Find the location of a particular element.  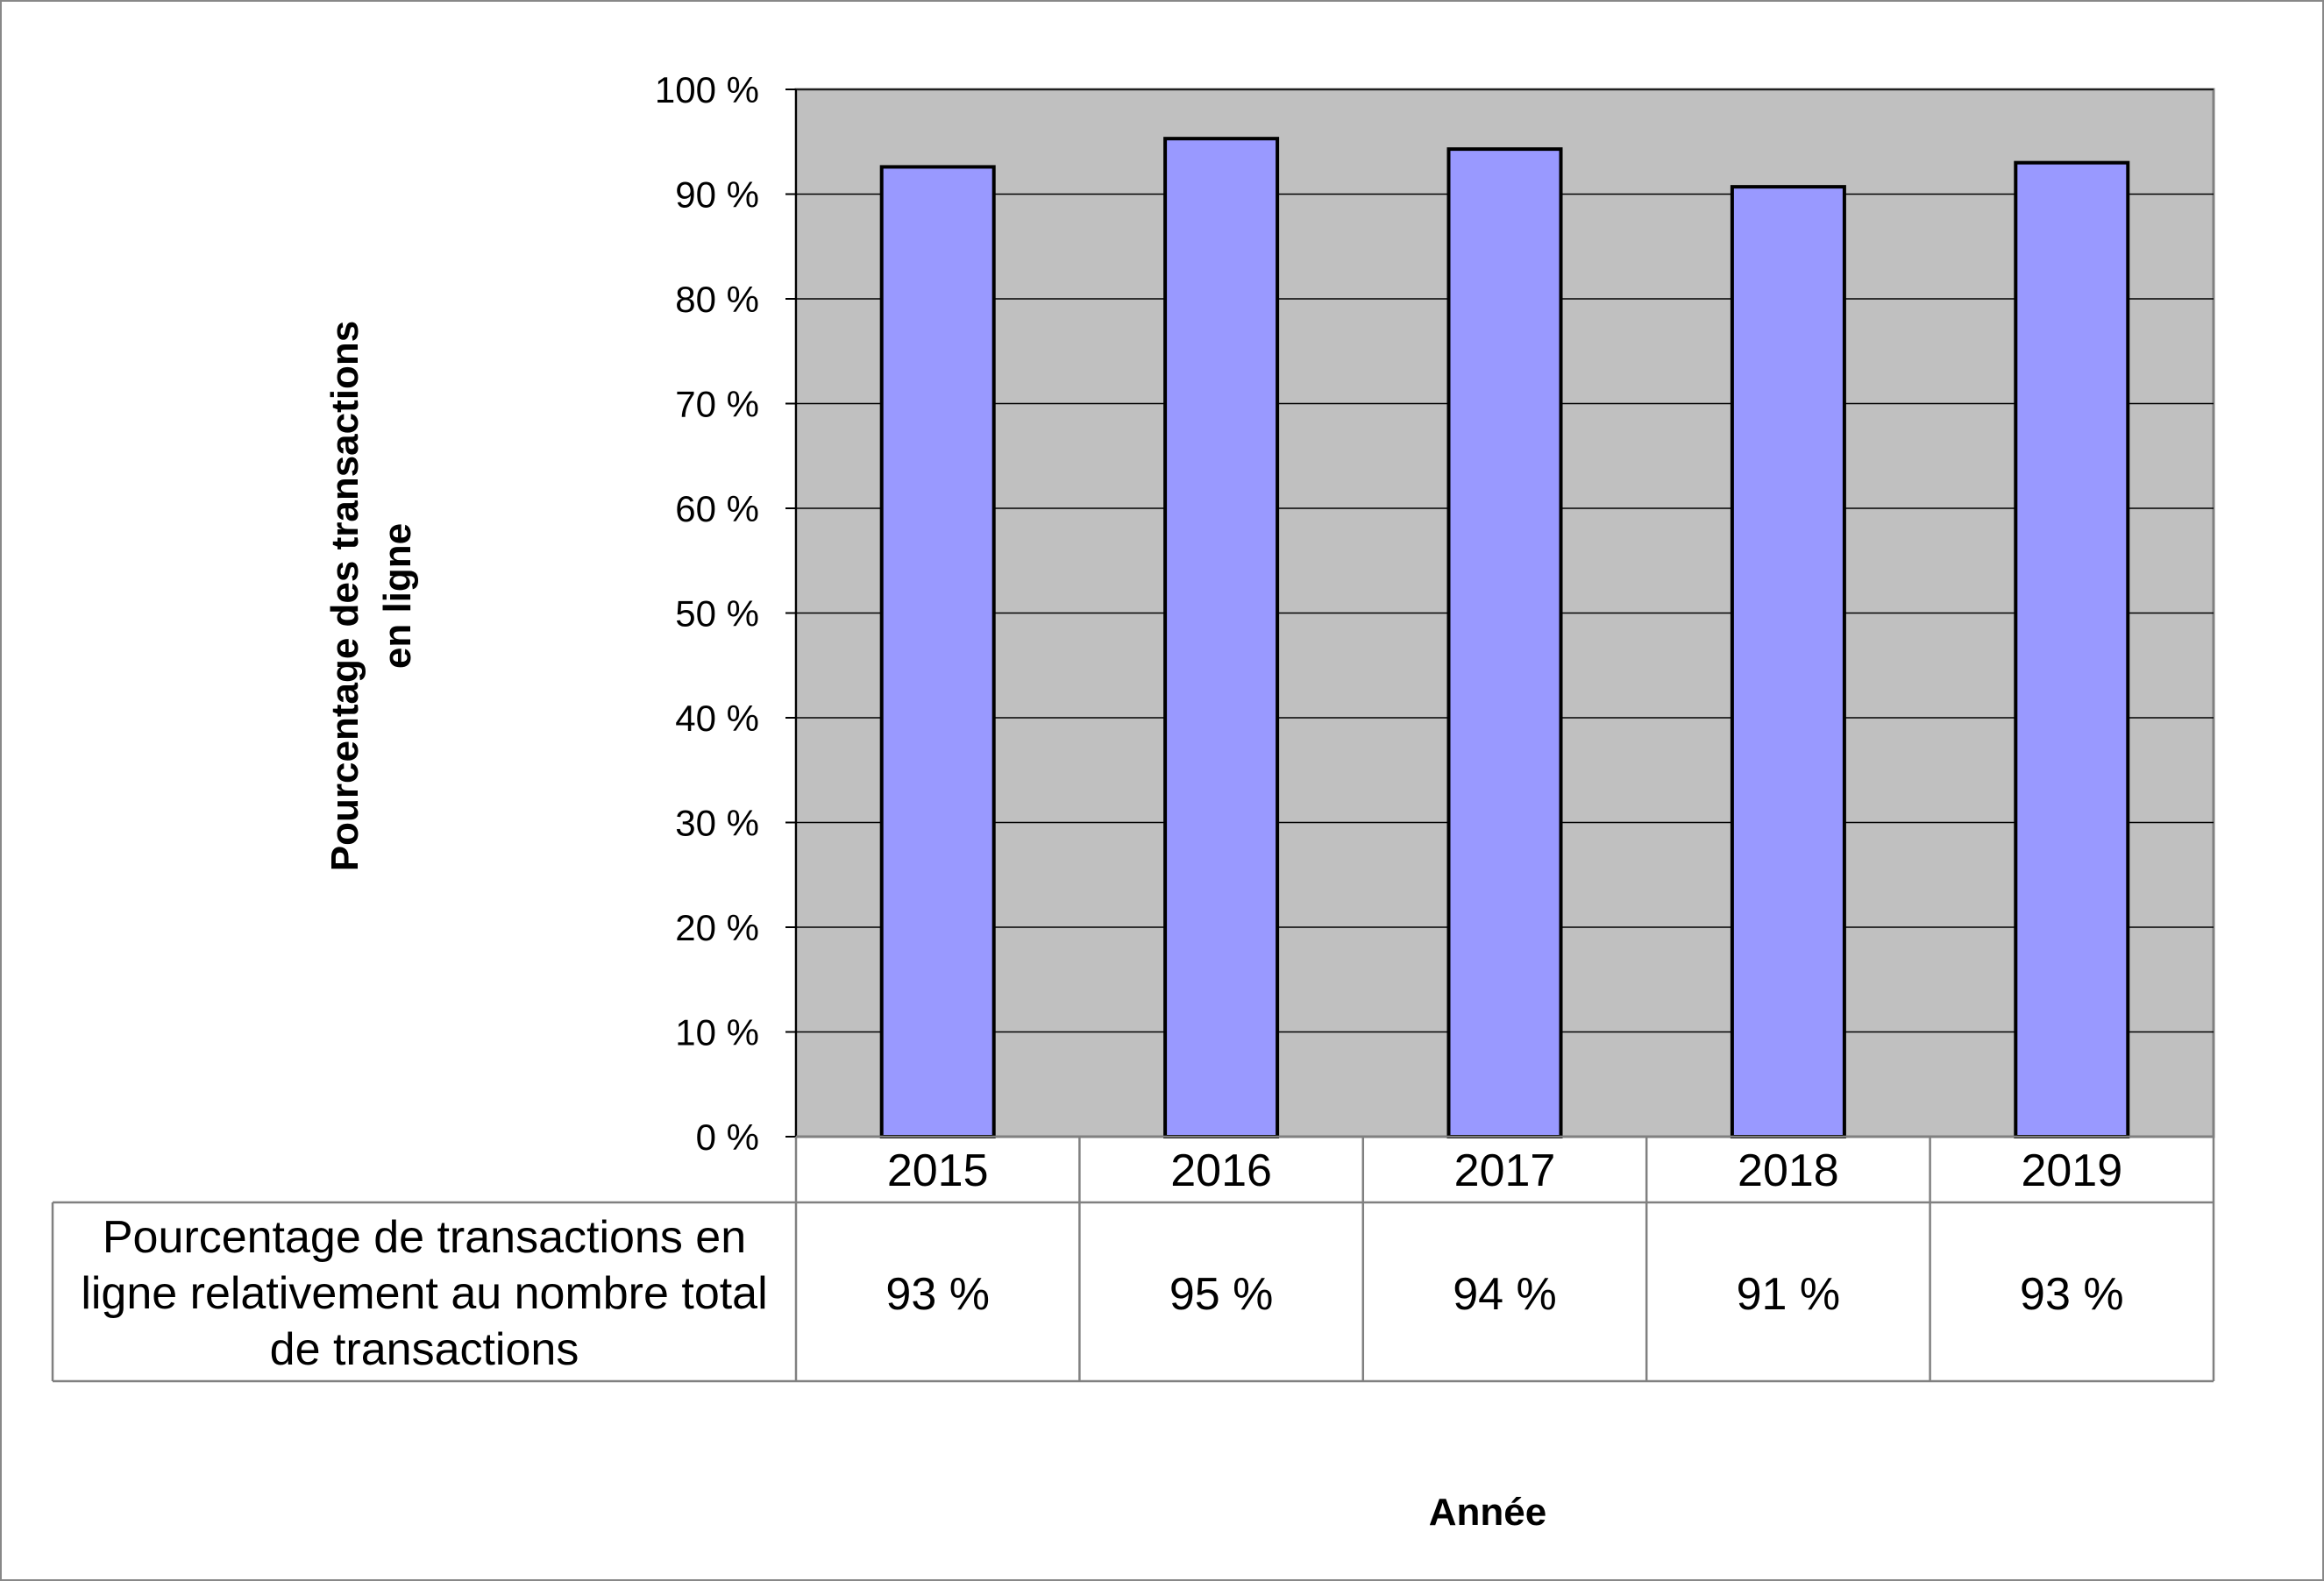

x-tick-label: 2016 is located at coordinates (1221, 1170).